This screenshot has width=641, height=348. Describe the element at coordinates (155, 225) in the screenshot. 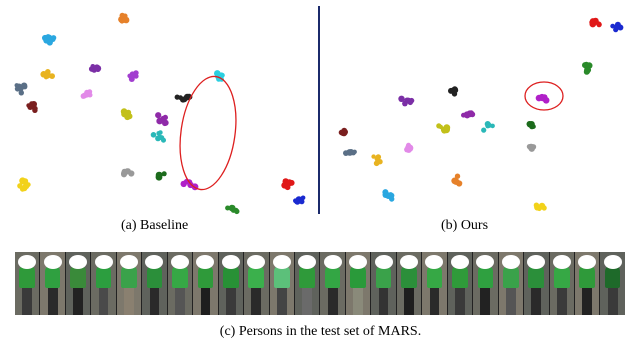

I see `caption-baseline: (a) Baseline` at that location.